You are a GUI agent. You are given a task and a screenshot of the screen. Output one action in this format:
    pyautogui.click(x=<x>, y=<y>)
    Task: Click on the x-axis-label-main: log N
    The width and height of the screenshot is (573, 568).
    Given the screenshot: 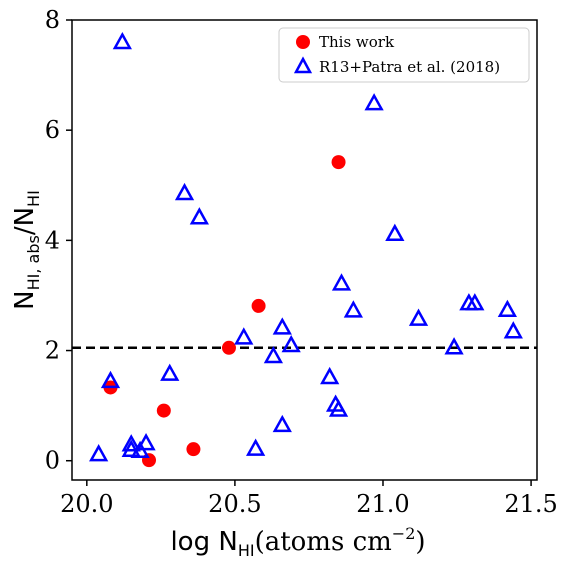 What is the action you would take?
    pyautogui.click(x=203, y=542)
    